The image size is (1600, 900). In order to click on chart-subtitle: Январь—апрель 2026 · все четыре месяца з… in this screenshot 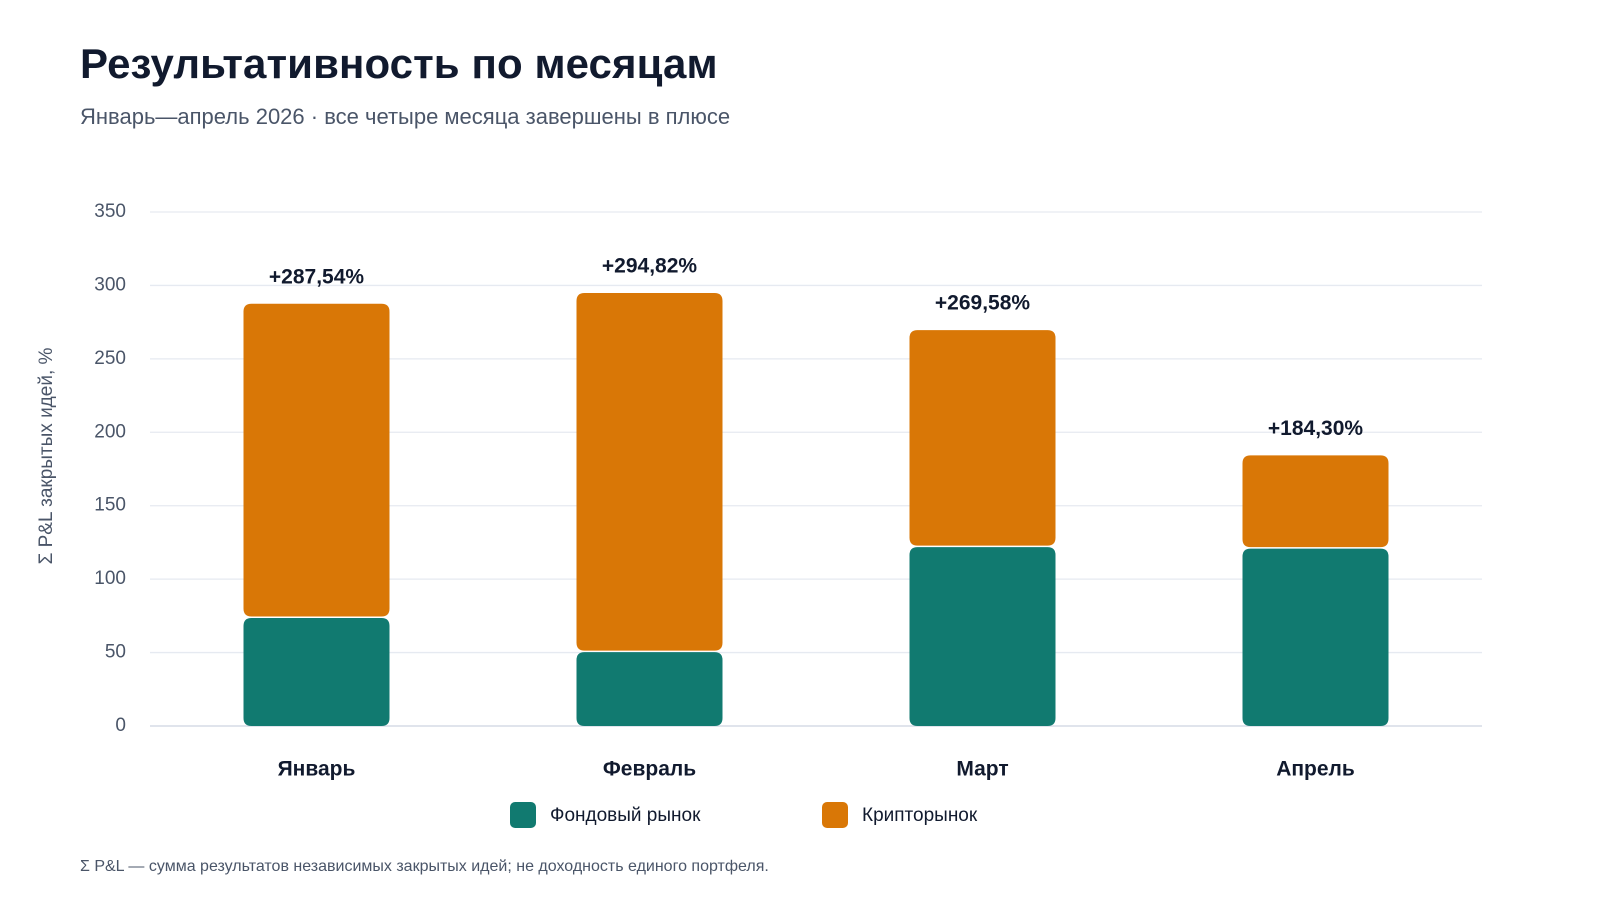, I will do `click(405, 116)`.